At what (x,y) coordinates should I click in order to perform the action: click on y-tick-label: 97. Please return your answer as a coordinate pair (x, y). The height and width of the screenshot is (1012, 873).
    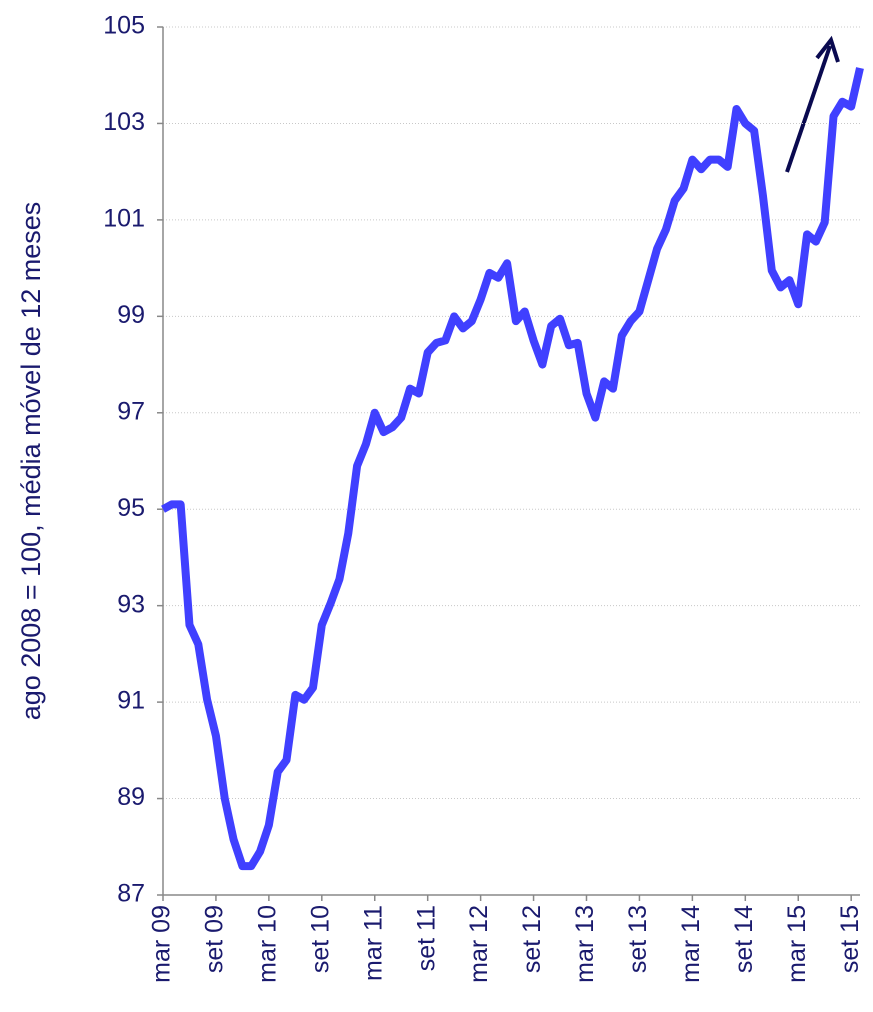
    Looking at the image, I should click on (131, 411).